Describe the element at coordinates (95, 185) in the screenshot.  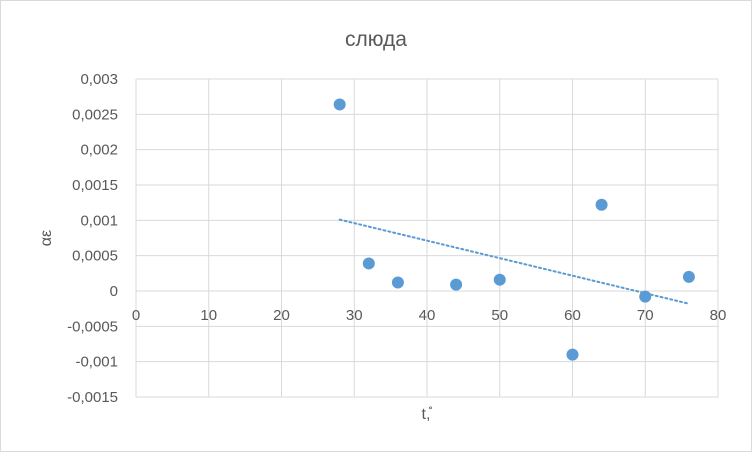
I see `y-tick-label: 0,0015` at that location.